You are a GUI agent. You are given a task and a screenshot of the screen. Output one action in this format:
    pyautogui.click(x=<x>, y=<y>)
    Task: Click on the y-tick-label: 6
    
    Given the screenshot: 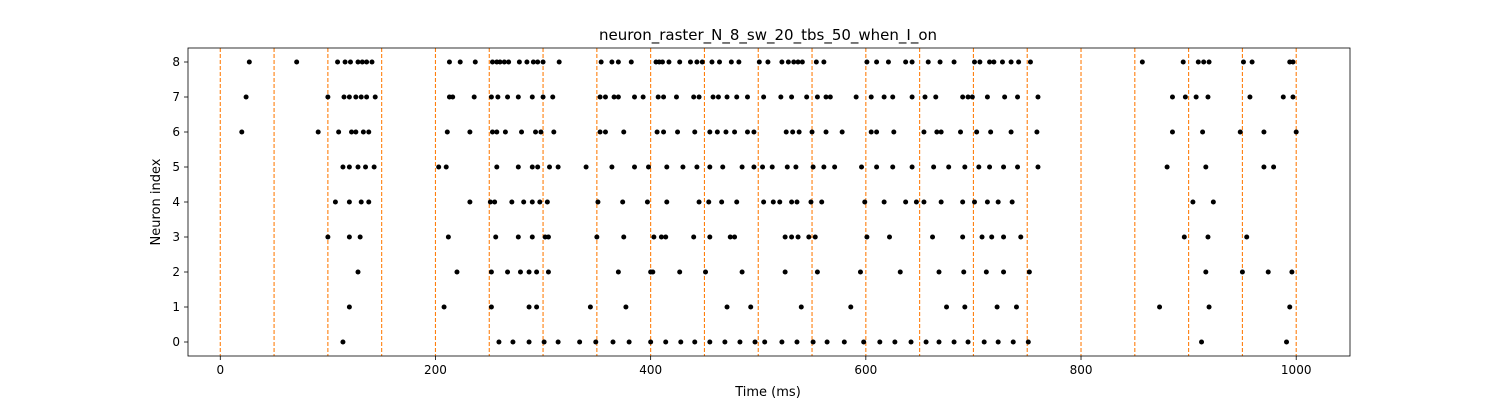 What is the action you would take?
    pyautogui.click(x=176, y=132)
    